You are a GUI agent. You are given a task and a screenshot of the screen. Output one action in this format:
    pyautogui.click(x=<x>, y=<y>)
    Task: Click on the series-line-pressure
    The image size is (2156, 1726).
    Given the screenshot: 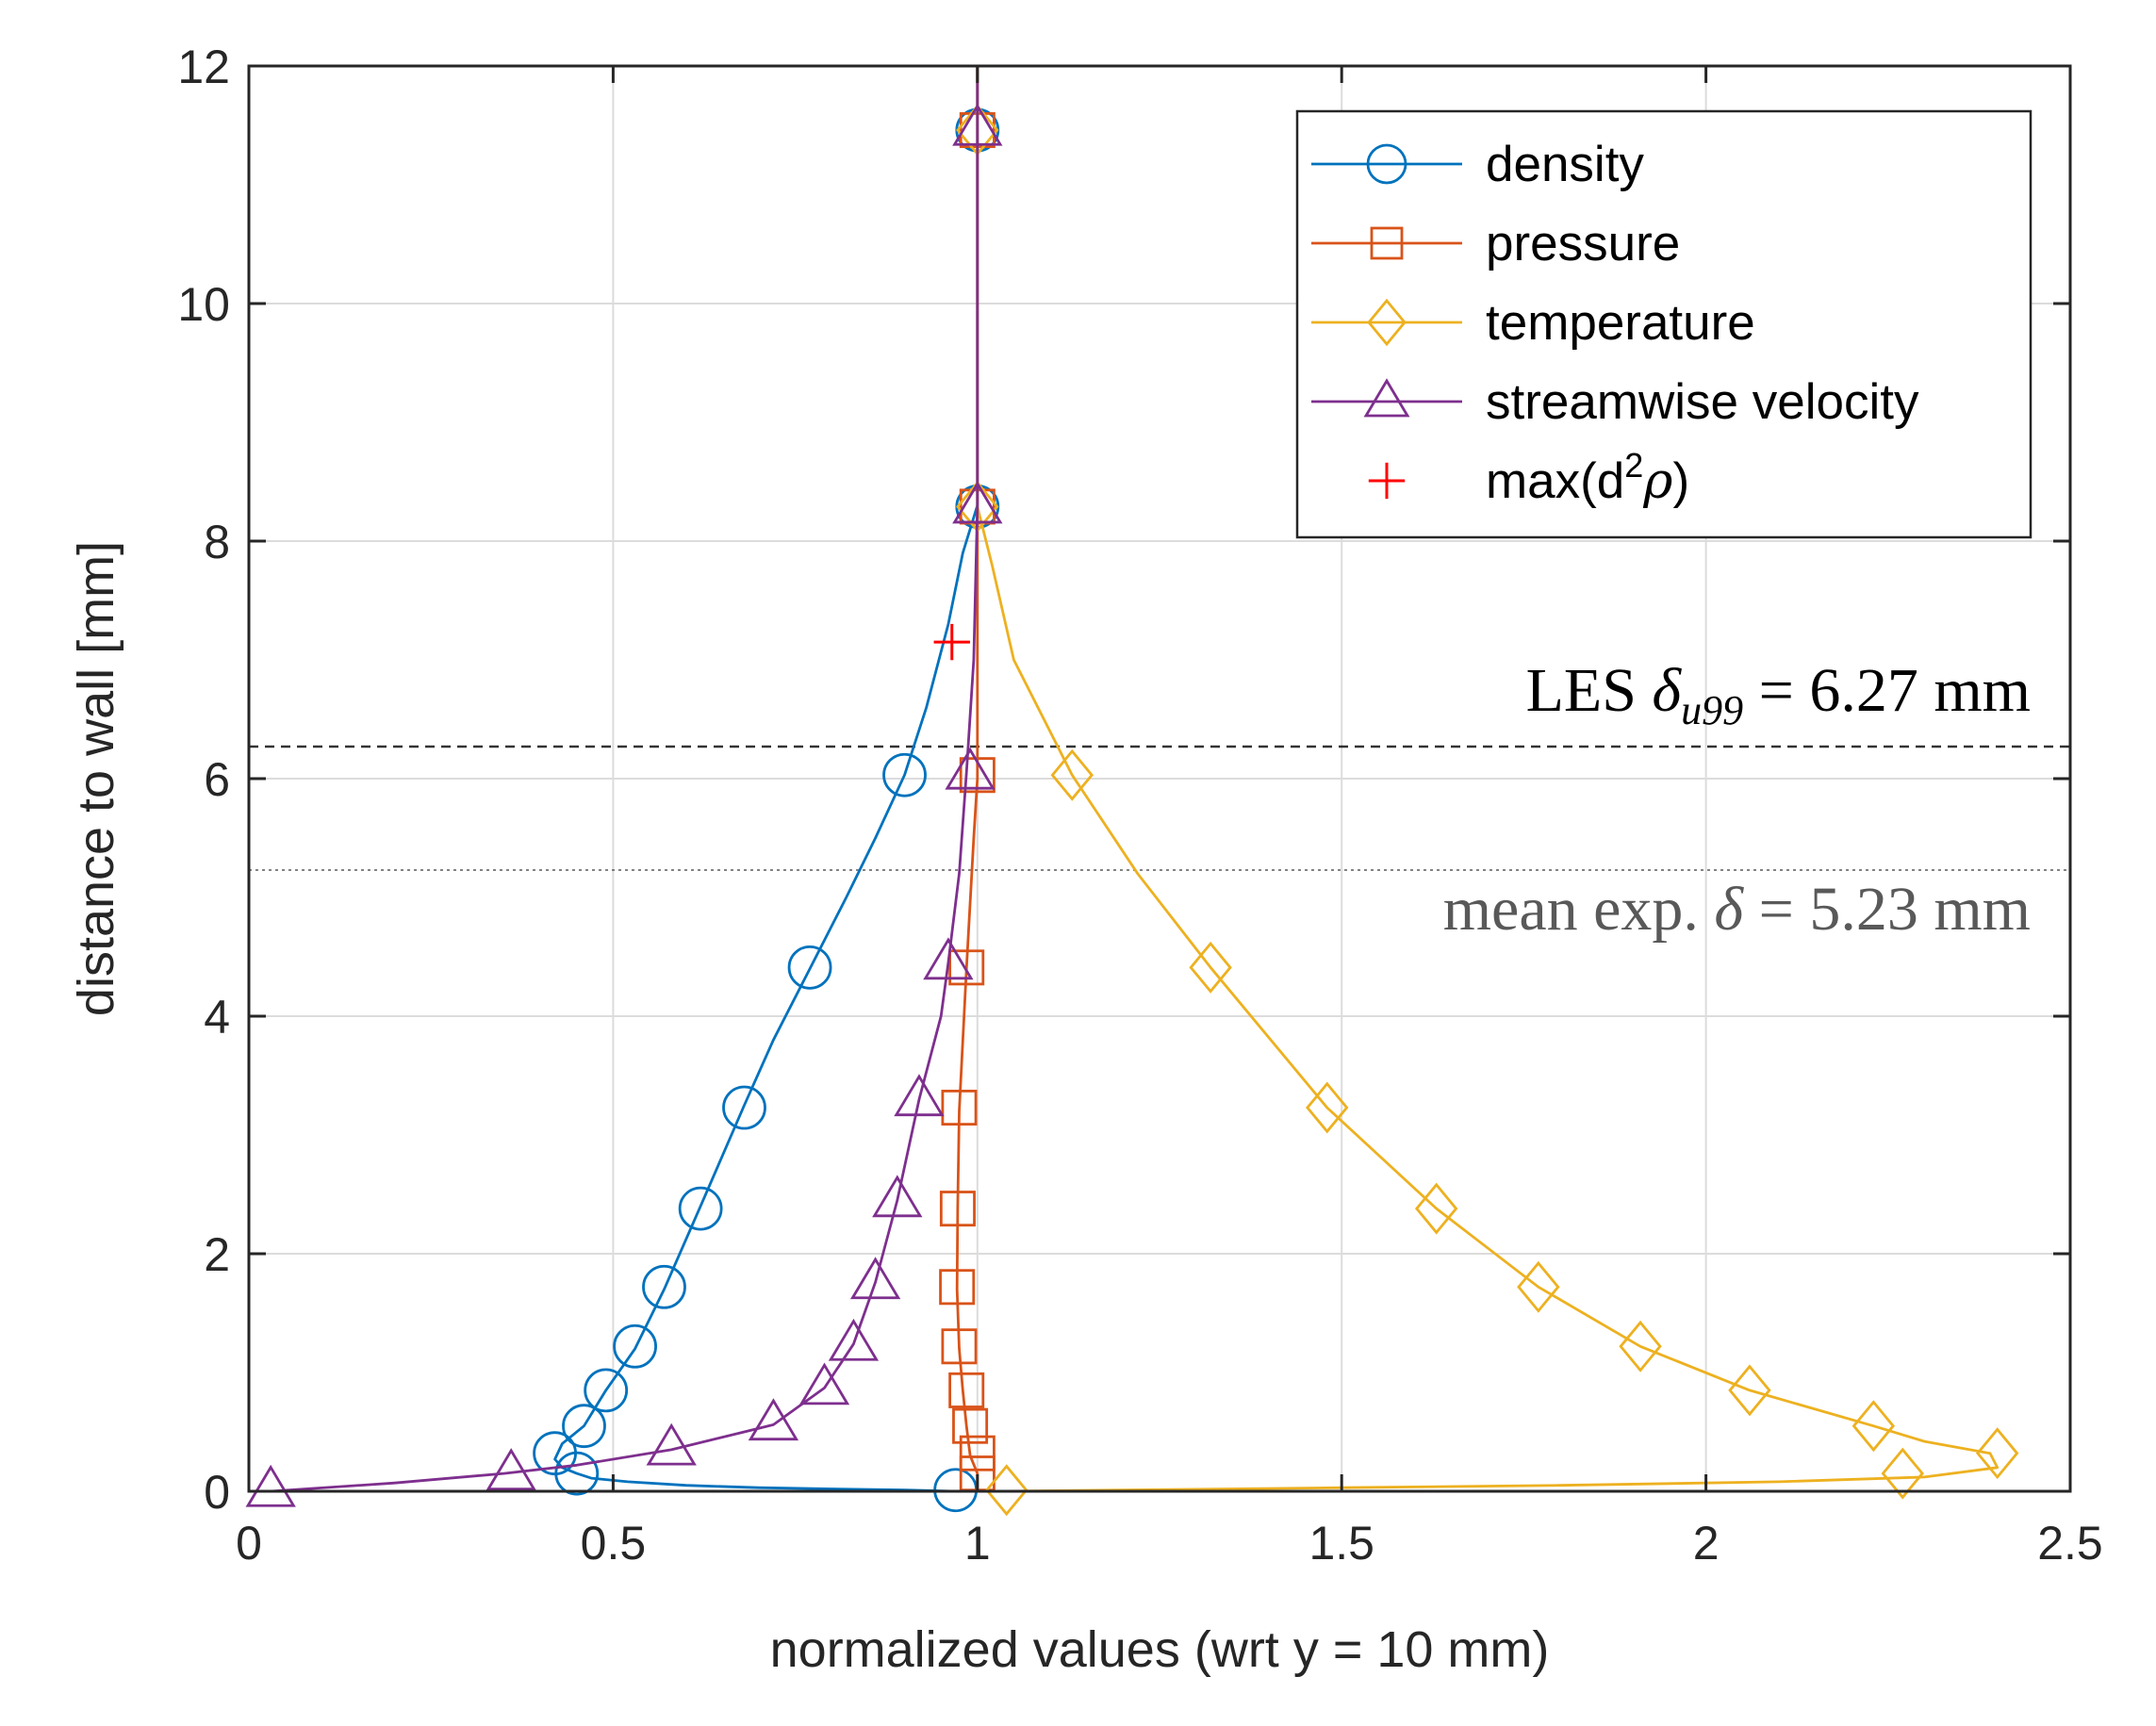 What is the action you would take?
    pyautogui.click(x=967, y=778)
    